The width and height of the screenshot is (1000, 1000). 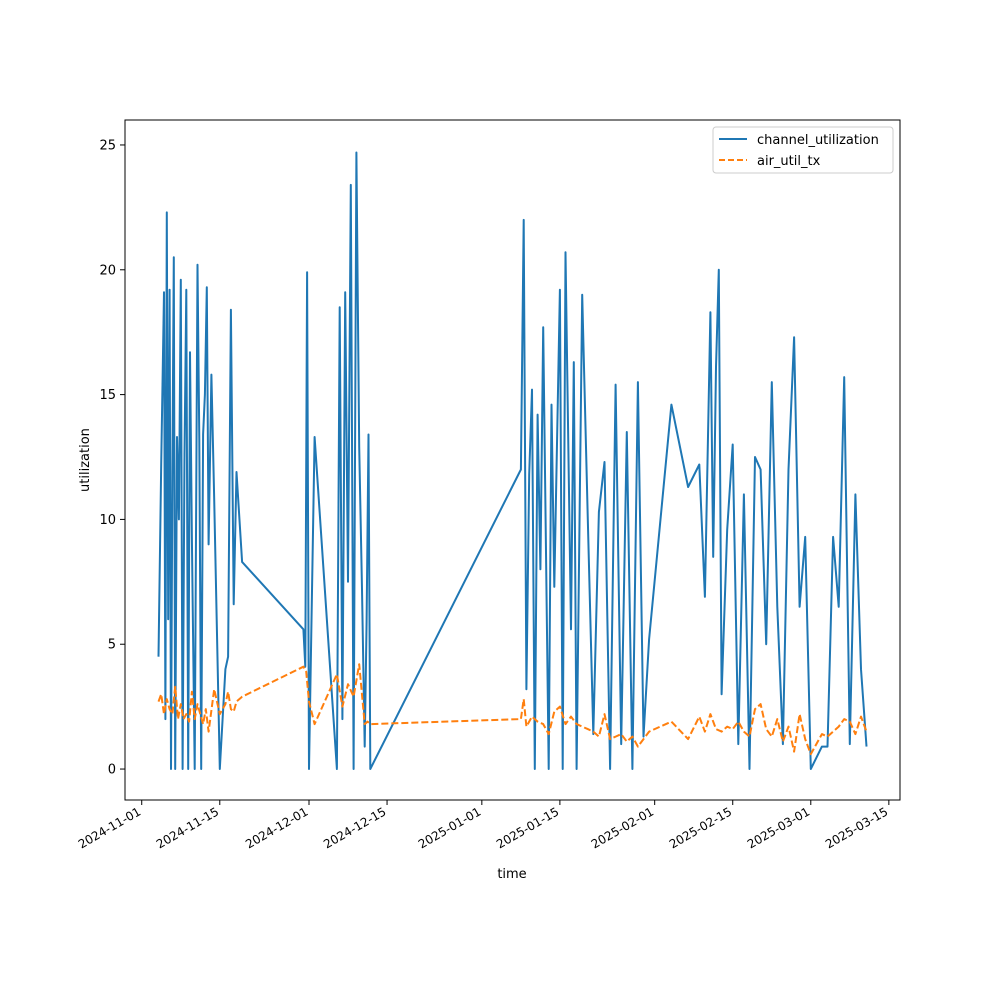 What do you see at coordinates (112, 458) in the screenshot?
I see `y-axis-ticks: 0 5 10 15 20 25` at bounding box center [112, 458].